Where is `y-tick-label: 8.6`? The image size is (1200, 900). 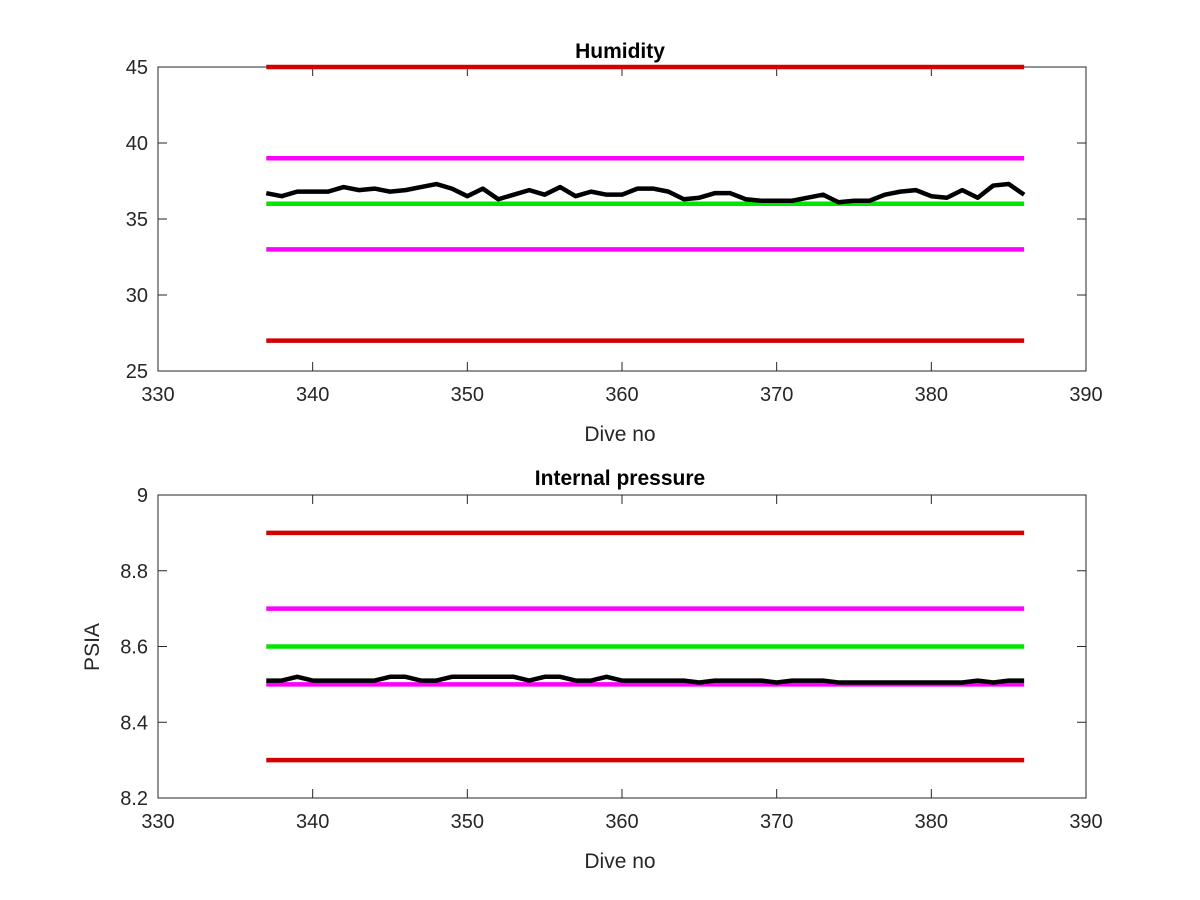 y-tick-label: 8.6 is located at coordinates (134, 648).